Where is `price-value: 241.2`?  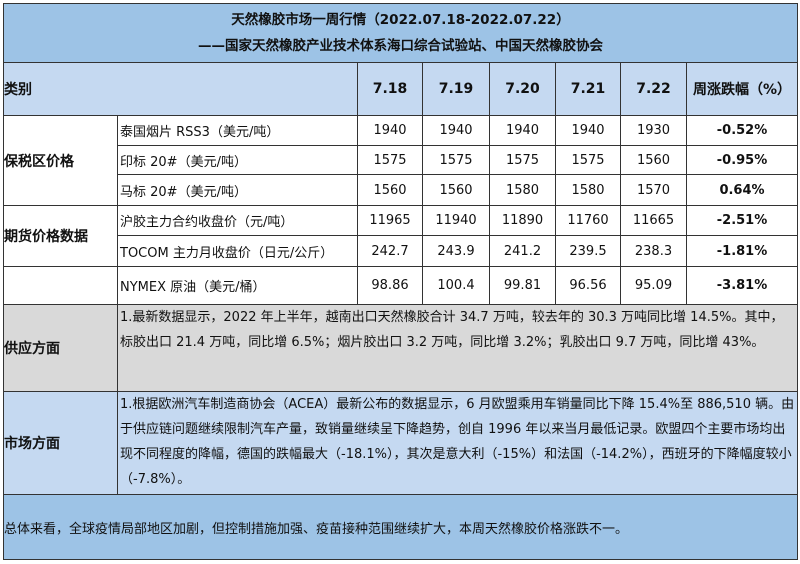 price-value: 241.2 is located at coordinates (522, 251).